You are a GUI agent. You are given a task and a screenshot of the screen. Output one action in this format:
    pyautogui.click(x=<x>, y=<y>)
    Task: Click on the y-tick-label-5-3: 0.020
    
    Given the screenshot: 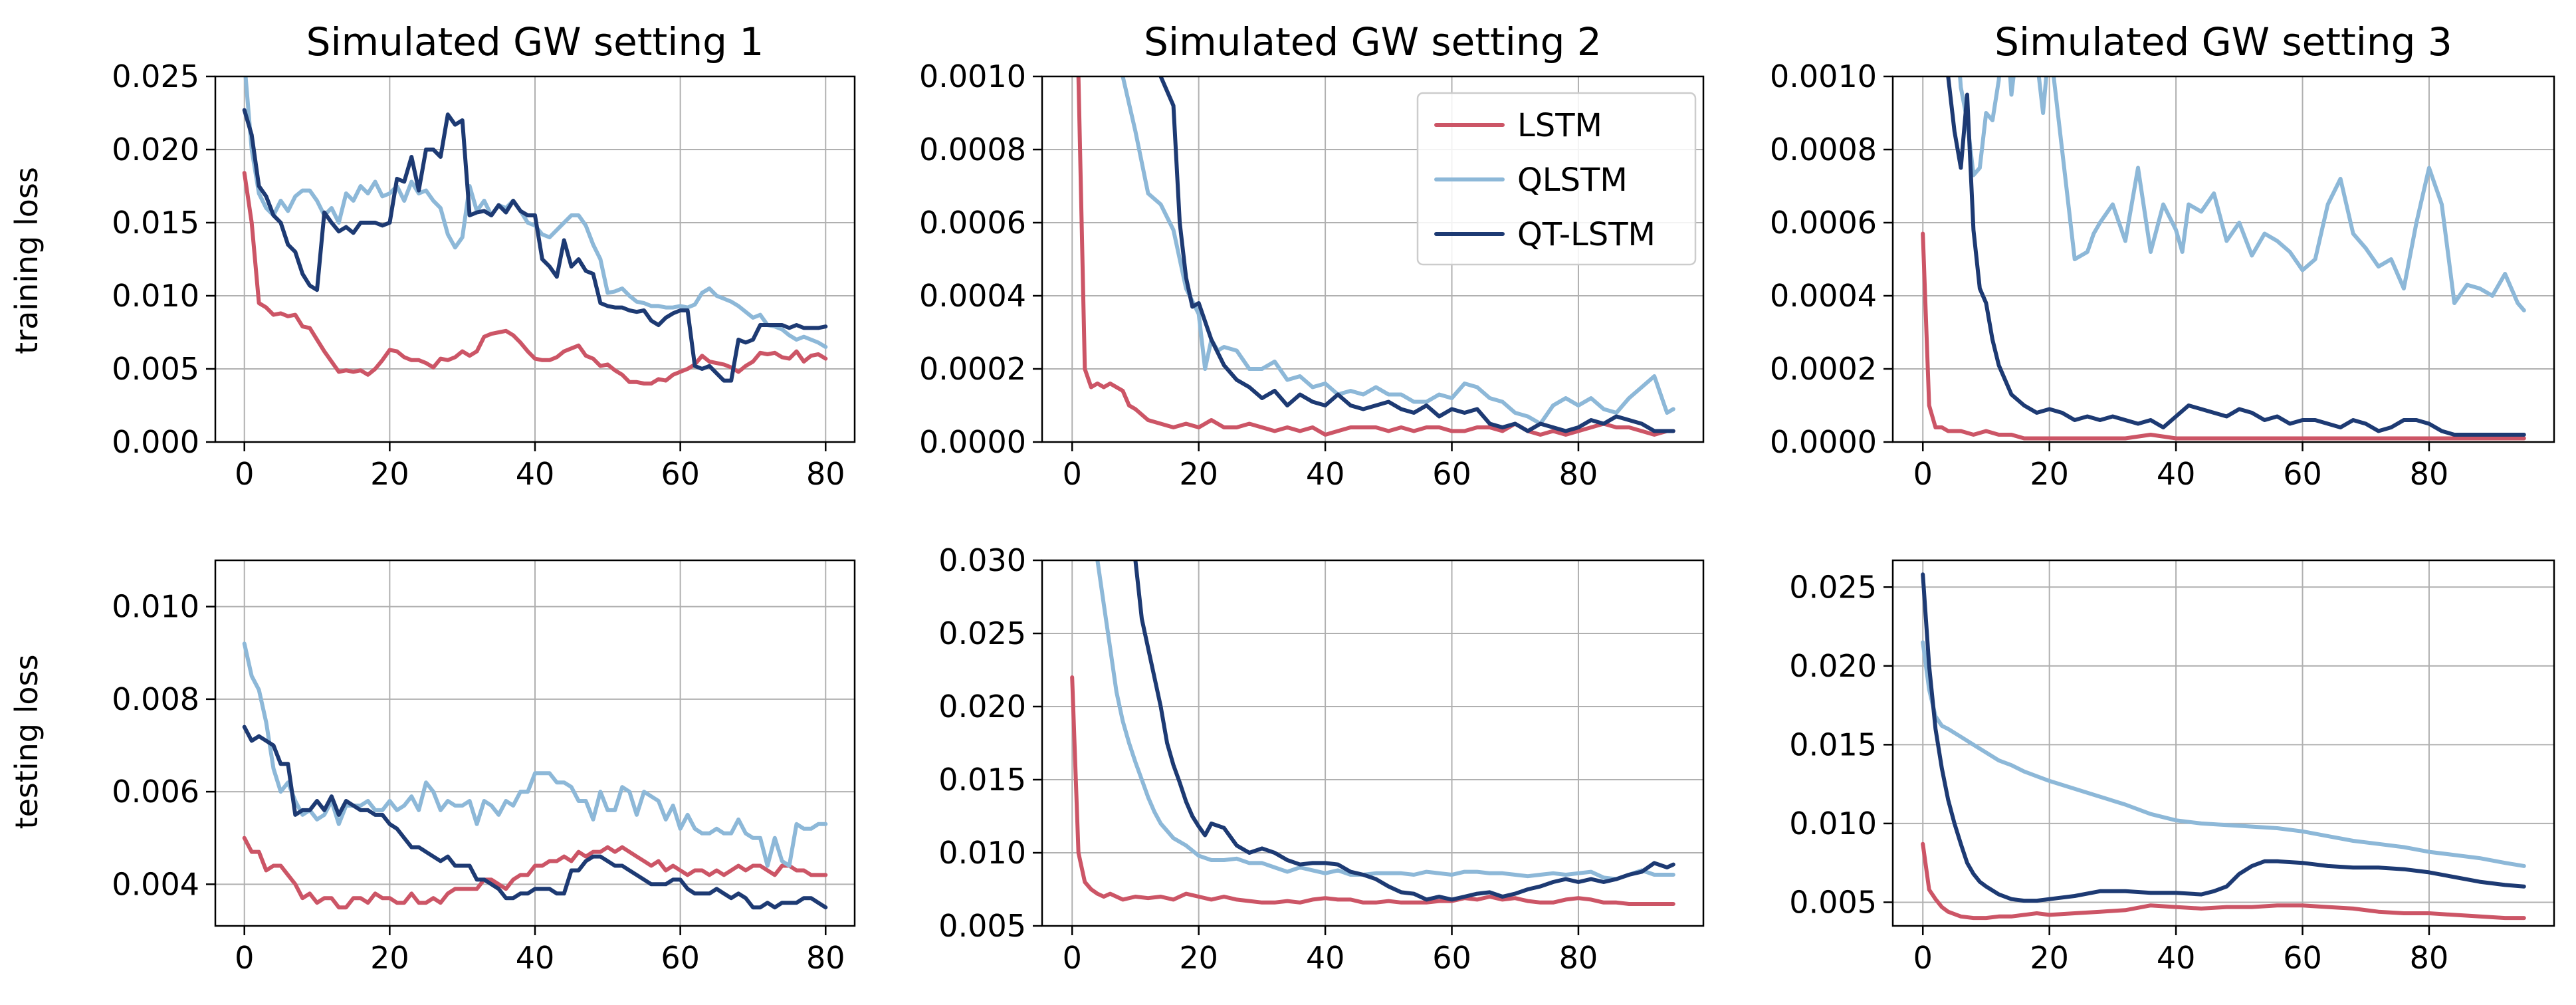 What is the action you would take?
    pyautogui.click(x=982, y=707)
    